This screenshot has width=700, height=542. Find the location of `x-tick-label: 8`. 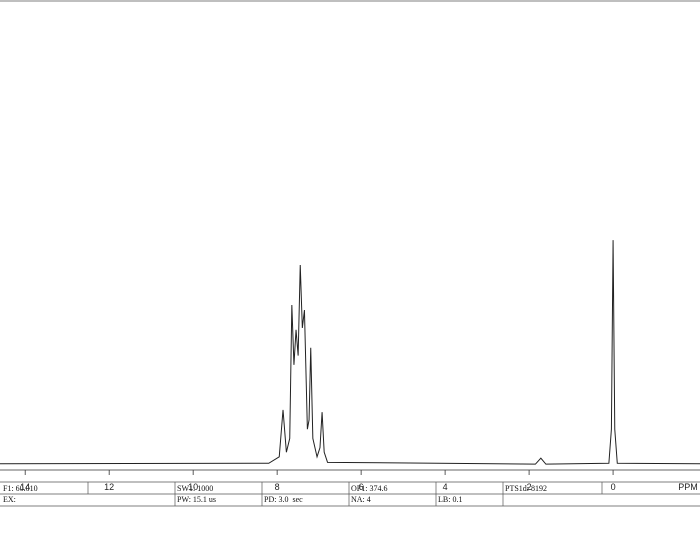

x-tick-label: 8 is located at coordinates (277, 487).